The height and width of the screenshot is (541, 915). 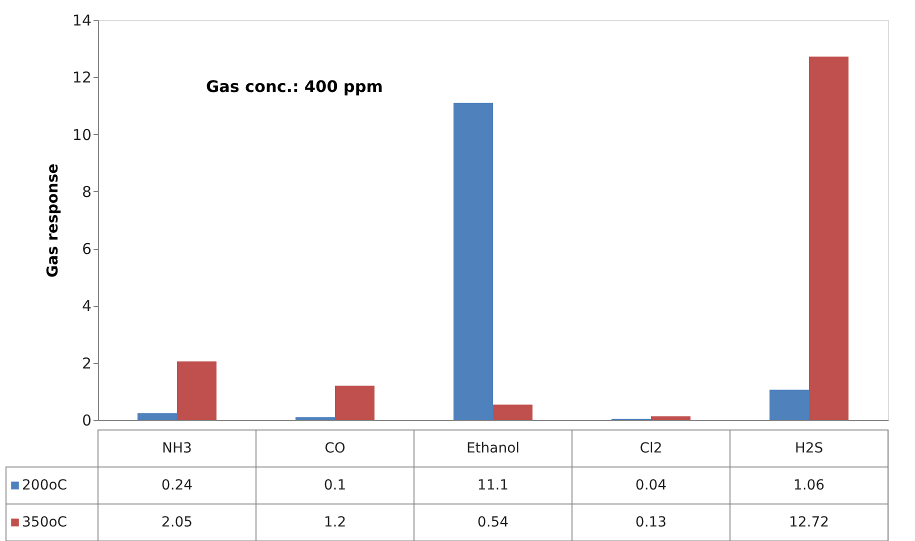 What do you see at coordinates (87, 306) in the screenshot?
I see `y-tick-label: 4` at bounding box center [87, 306].